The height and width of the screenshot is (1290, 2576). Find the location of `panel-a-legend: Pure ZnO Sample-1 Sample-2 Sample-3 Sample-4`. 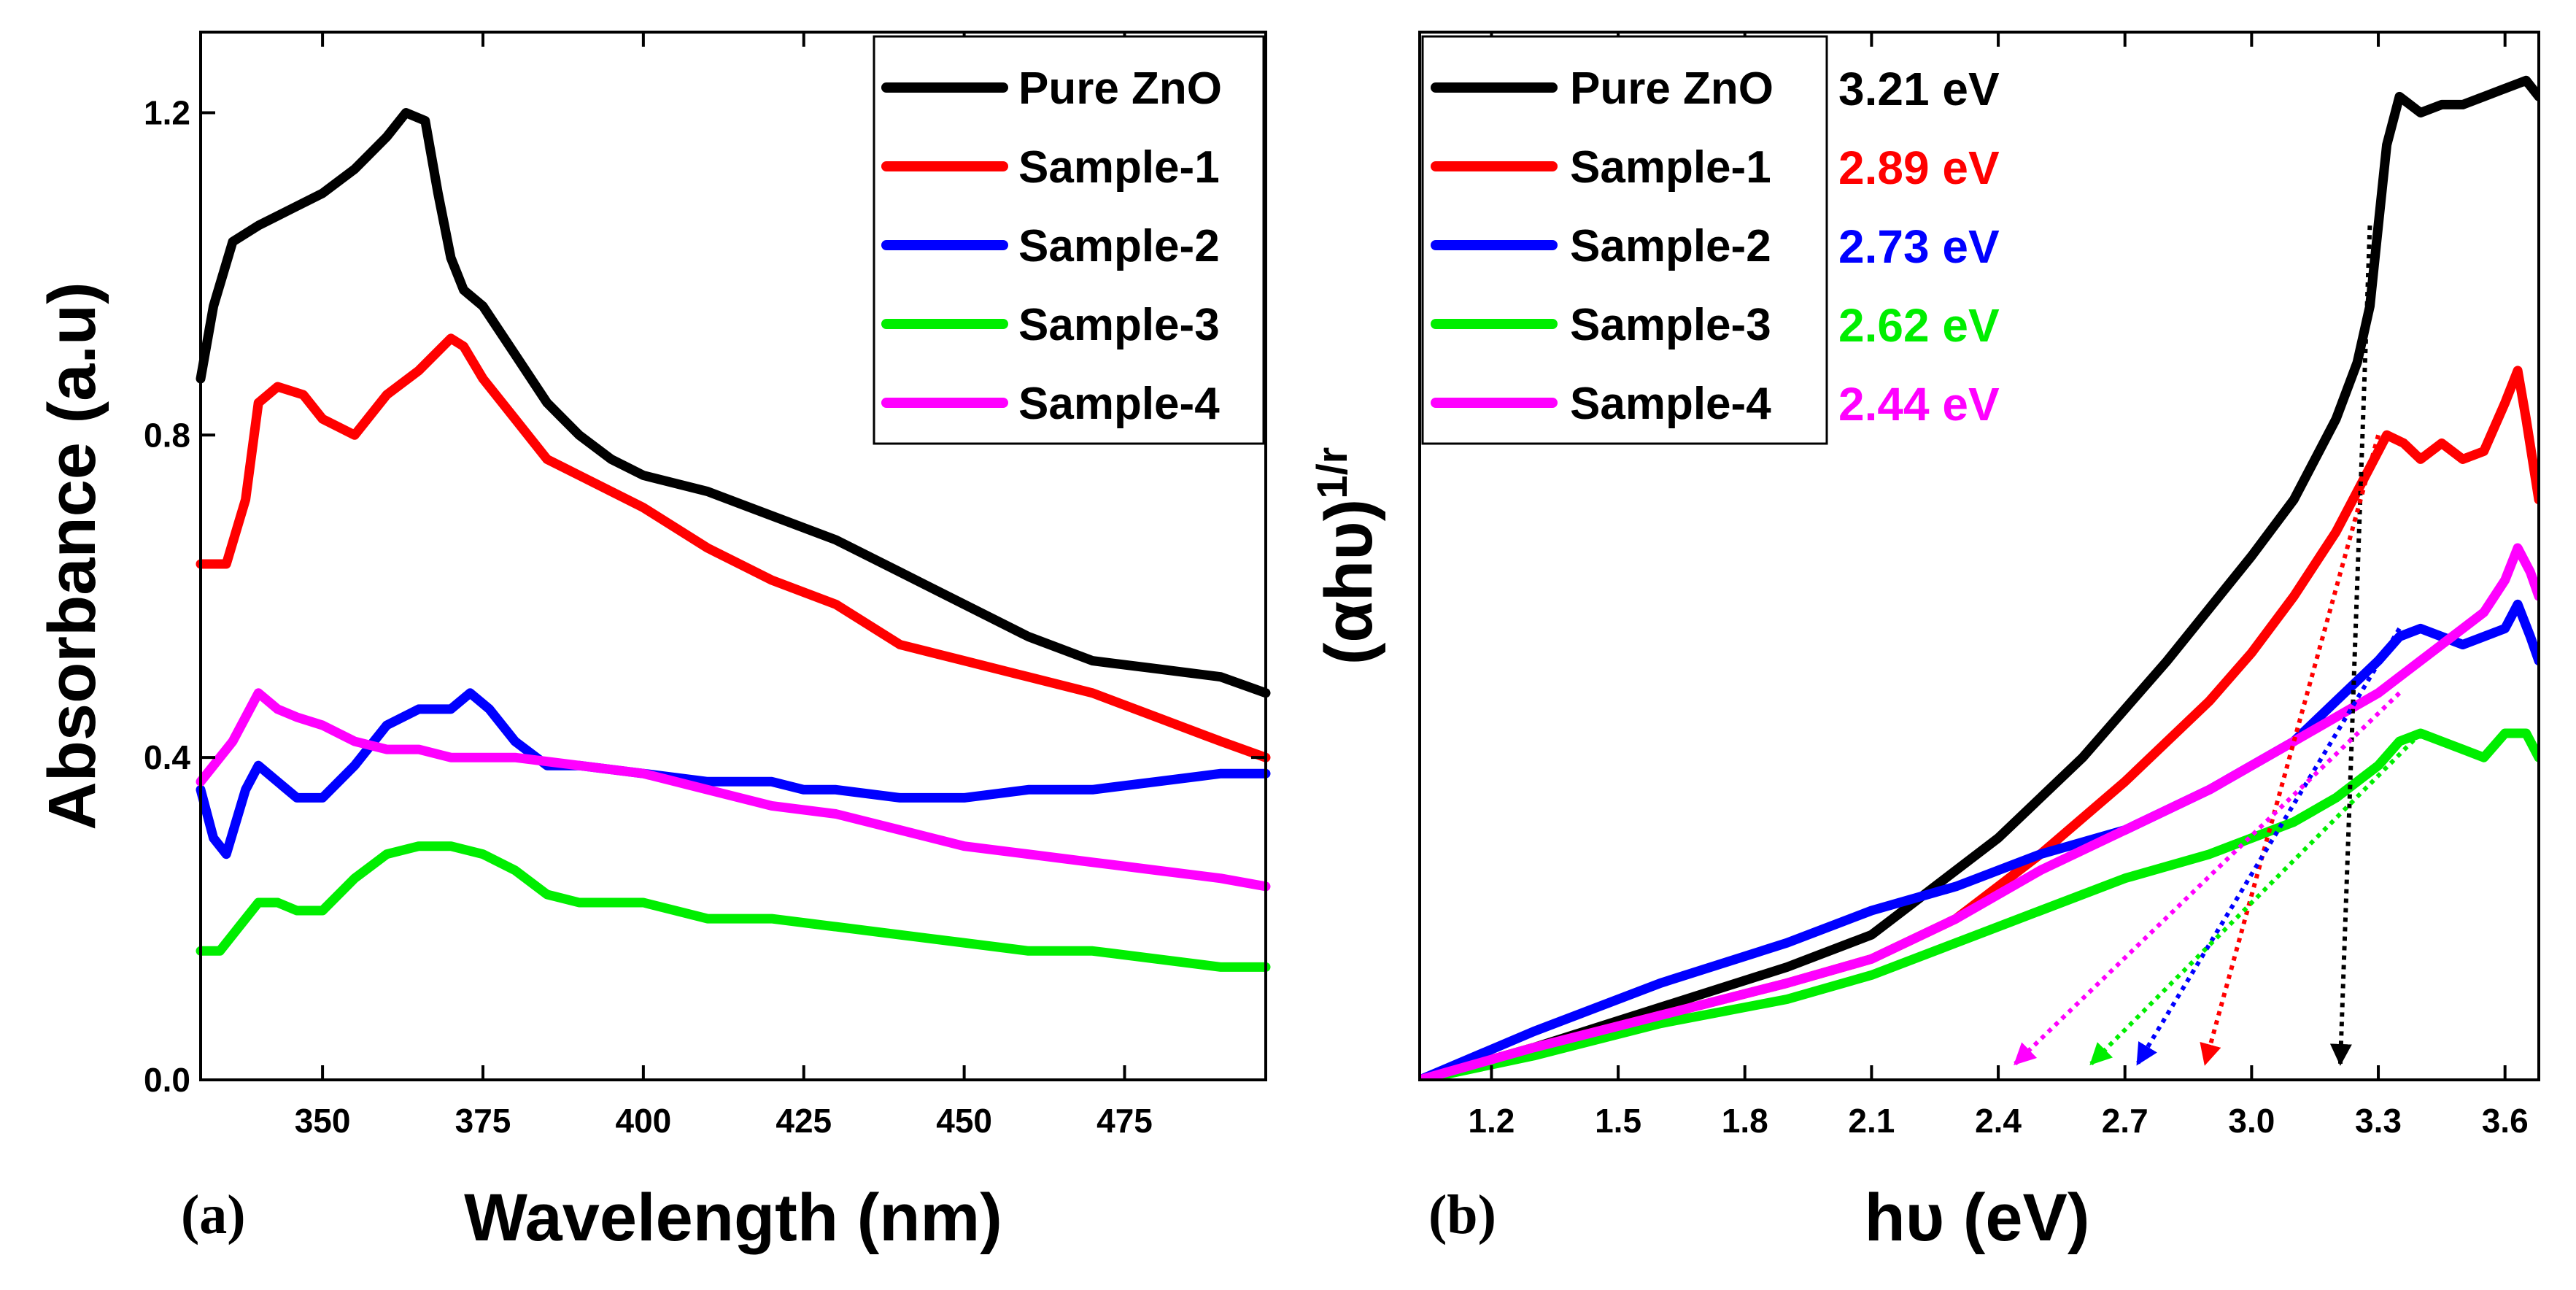

panel-a-legend: Pure ZnO Sample-1 Sample-2 Sample-3 Sample-4 is located at coordinates (1069, 240).